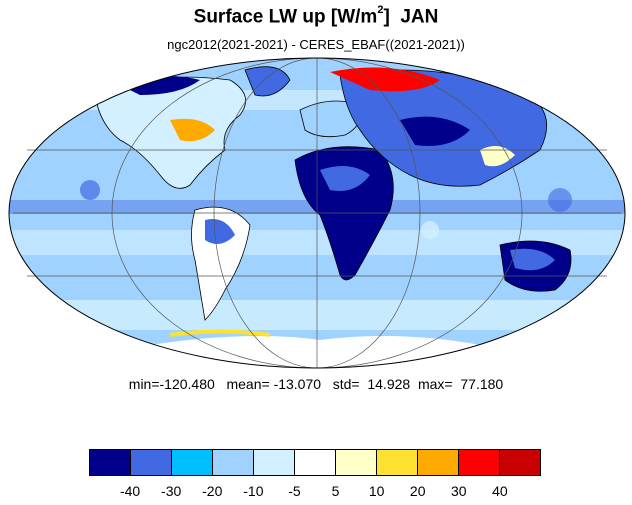 This screenshot has height=505, width=632. Describe the element at coordinates (380, 10) in the screenshot. I see `title-superscript: 2` at that location.